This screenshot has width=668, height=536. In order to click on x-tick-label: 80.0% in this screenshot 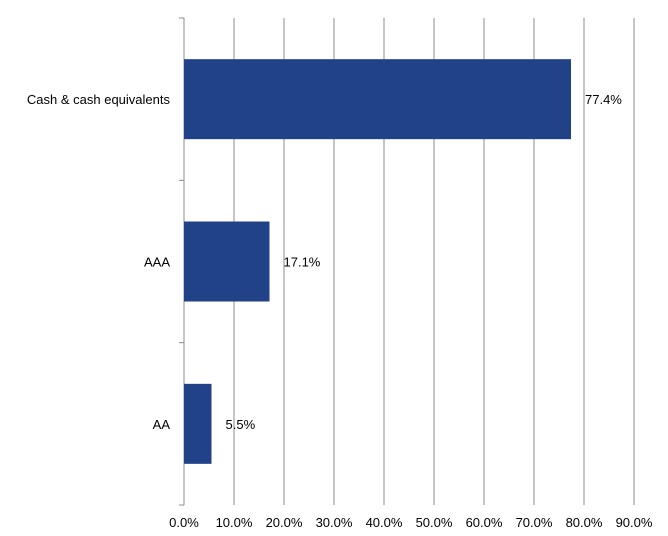, I will do `click(584, 522)`.